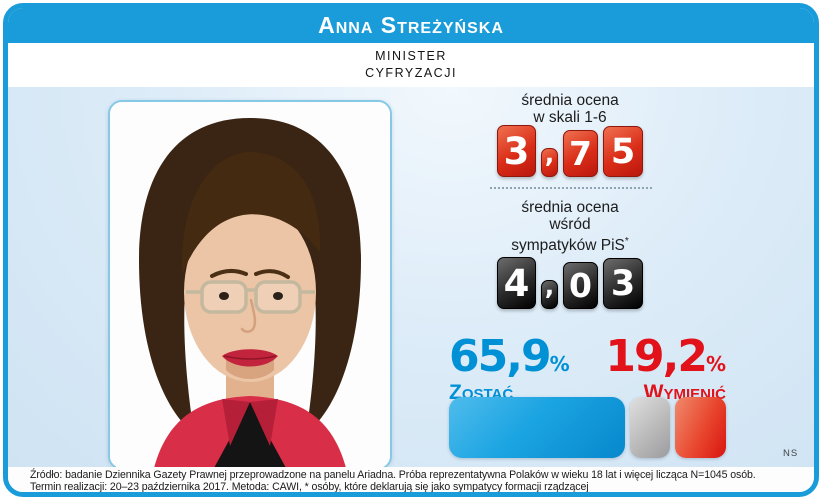 The height and width of the screenshot is (500, 822). I want to click on minister-role-line1: MINISTER, so click(411, 56).